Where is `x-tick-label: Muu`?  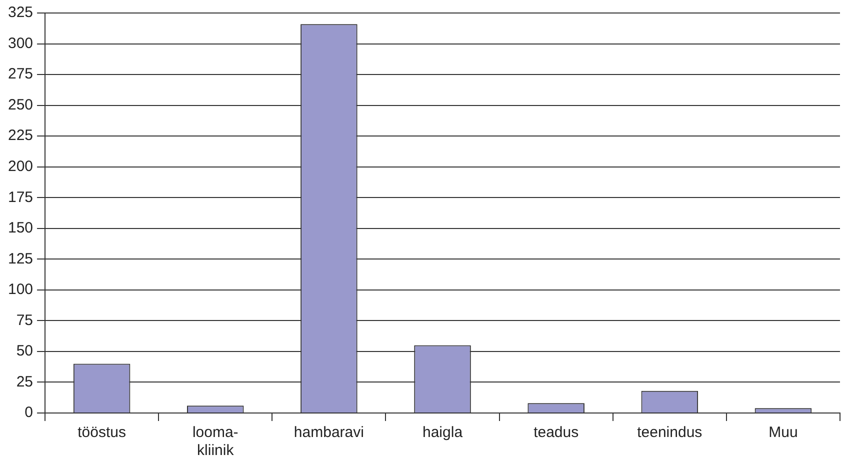
x-tick-label: Muu is located at coordinates (783, 433).